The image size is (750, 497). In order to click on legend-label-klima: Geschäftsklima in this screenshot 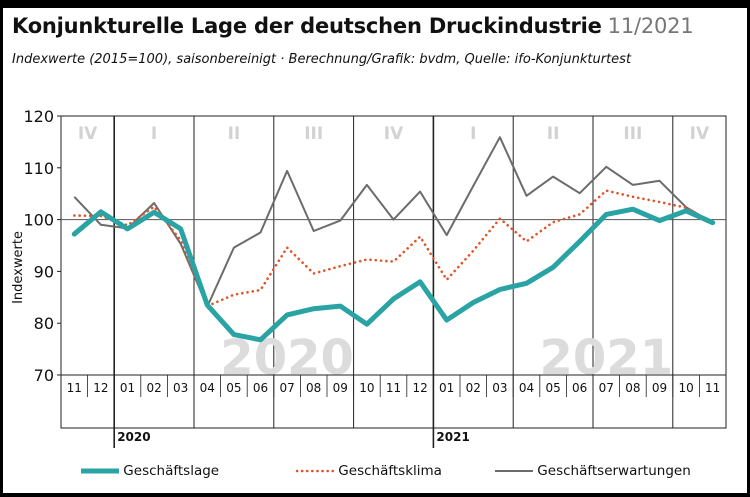, I will do `click(390, 471)`.